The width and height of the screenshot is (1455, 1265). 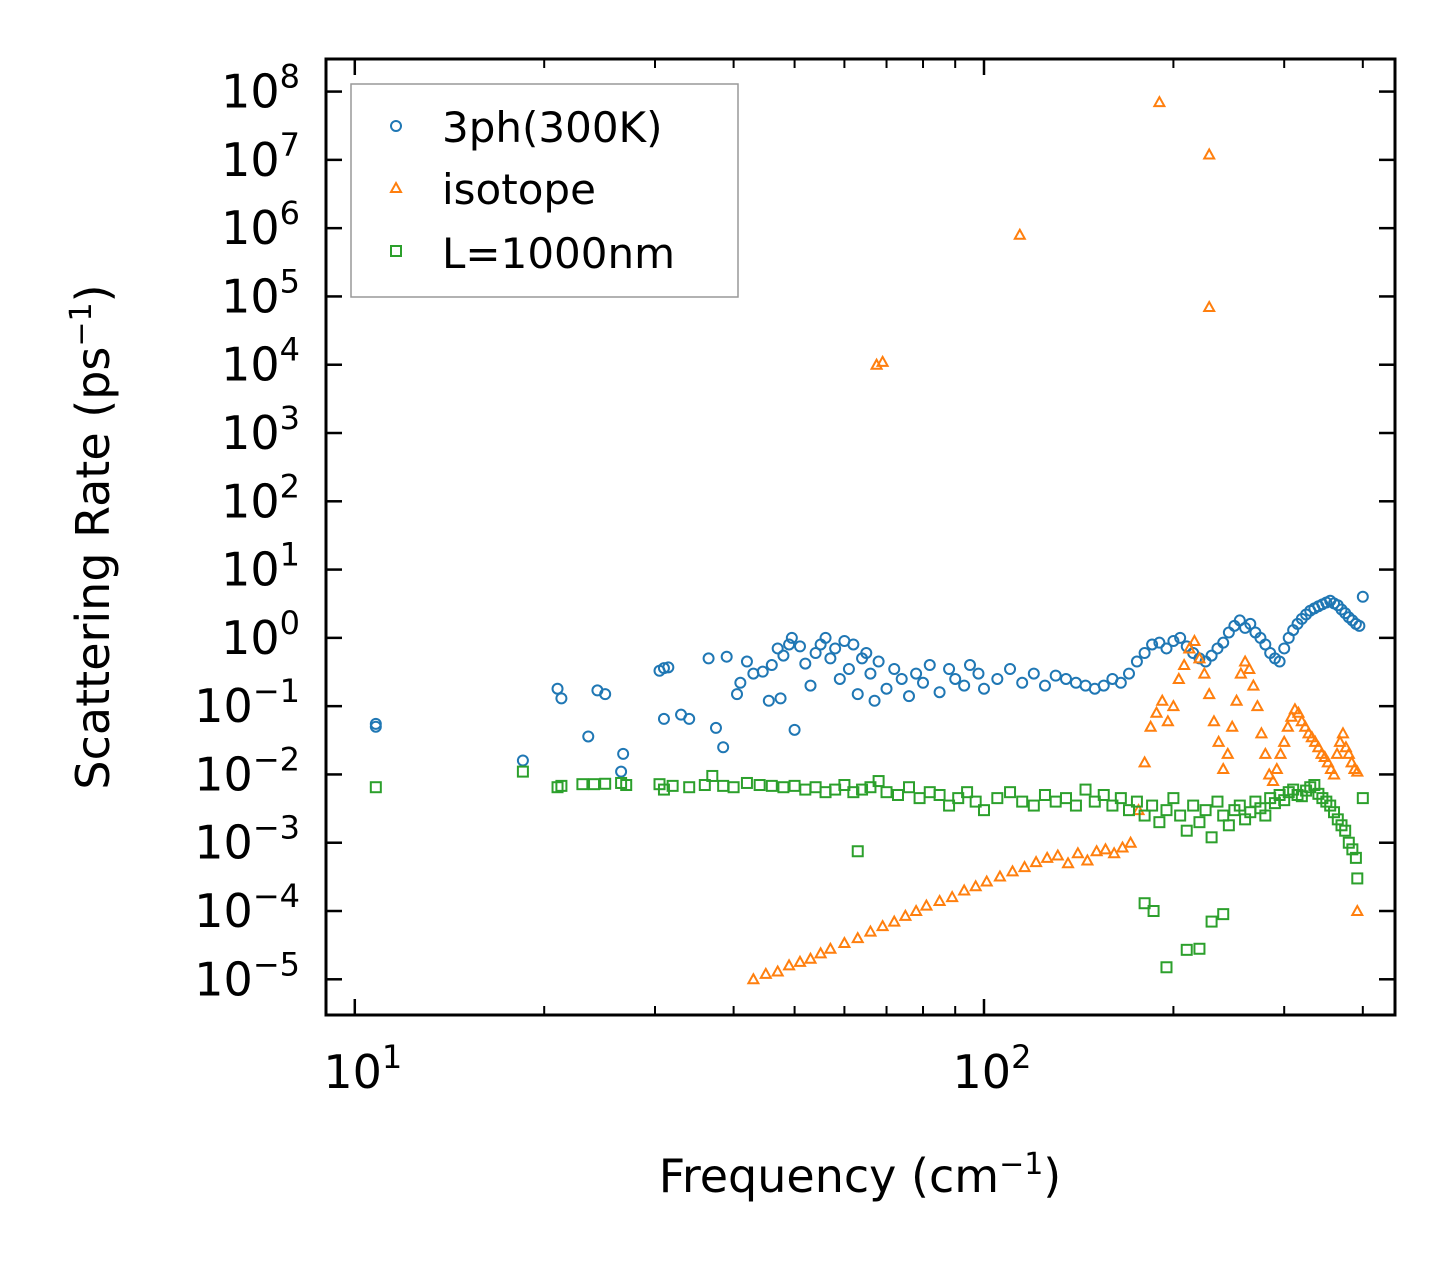 What do you see at coordinates (260, 429) in the screenshot?
I see `y-tick-label: 10³` at bounding box center [260, 429].